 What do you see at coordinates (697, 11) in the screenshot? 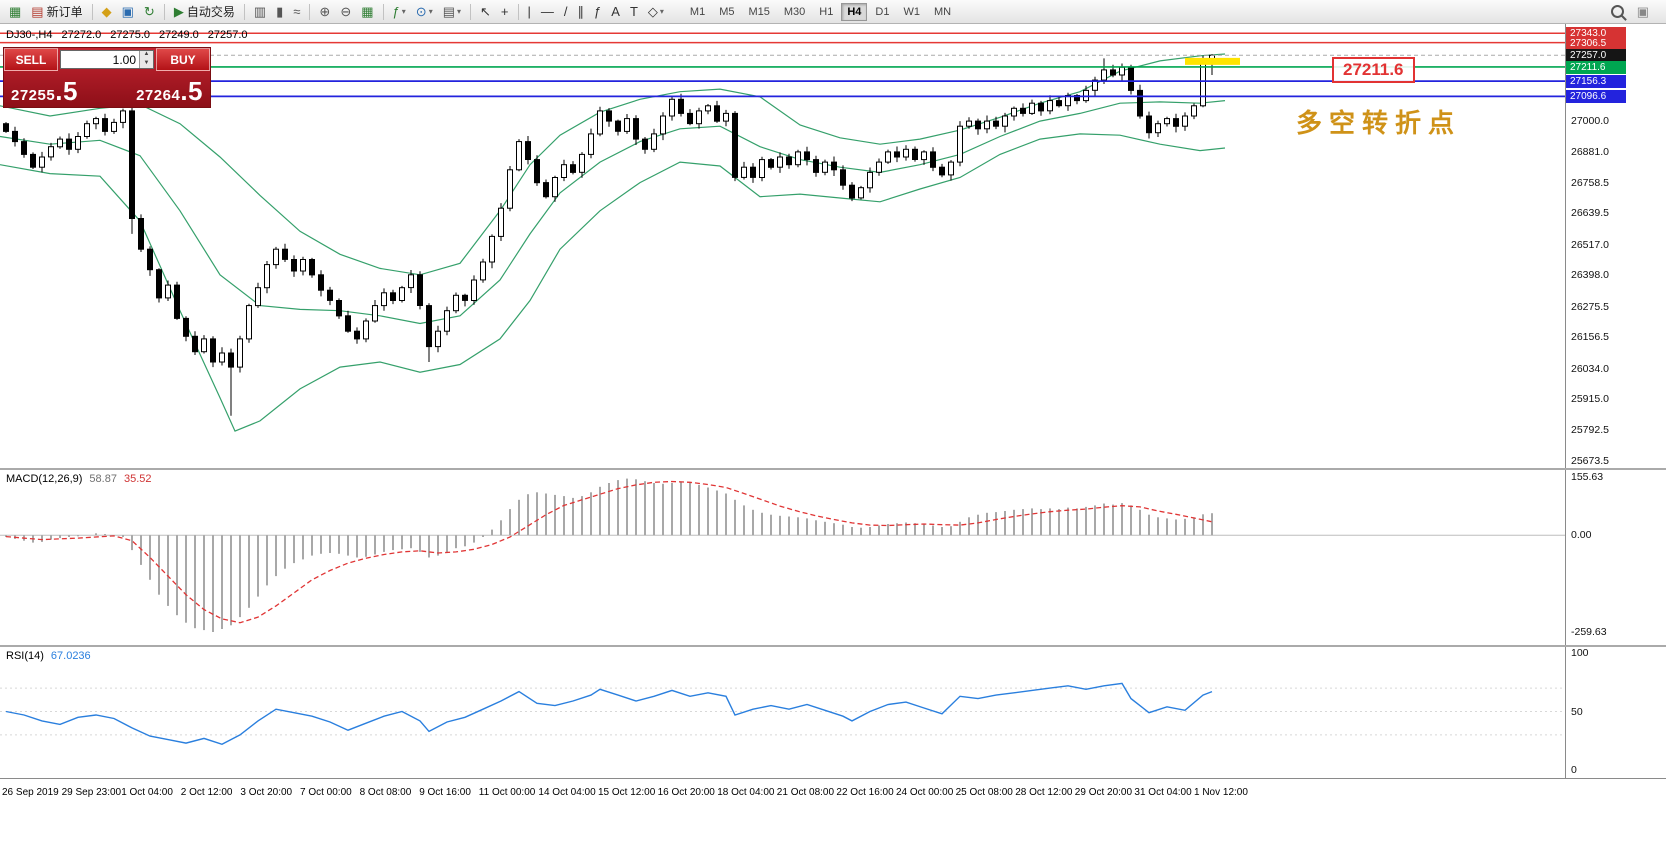
I see `timeframe-m1: M1` at bounding box center [697, 11].